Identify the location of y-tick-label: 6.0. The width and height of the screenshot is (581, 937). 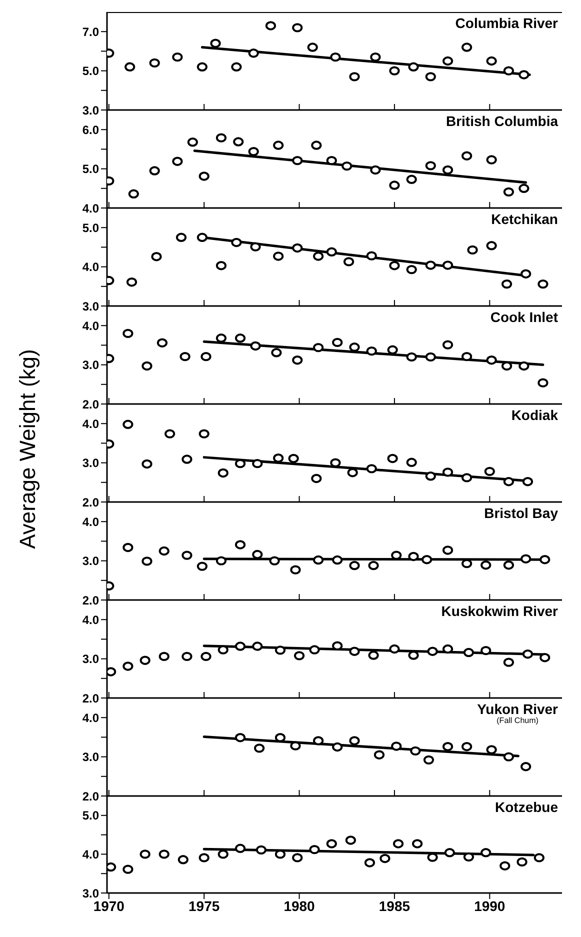
(91, 129).